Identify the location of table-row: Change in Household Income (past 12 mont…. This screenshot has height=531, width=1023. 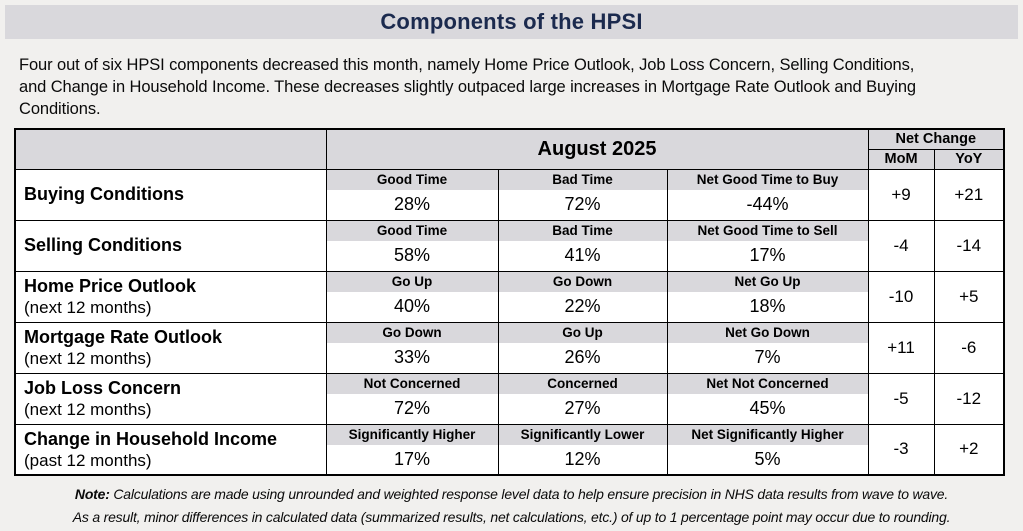
(509, 449).